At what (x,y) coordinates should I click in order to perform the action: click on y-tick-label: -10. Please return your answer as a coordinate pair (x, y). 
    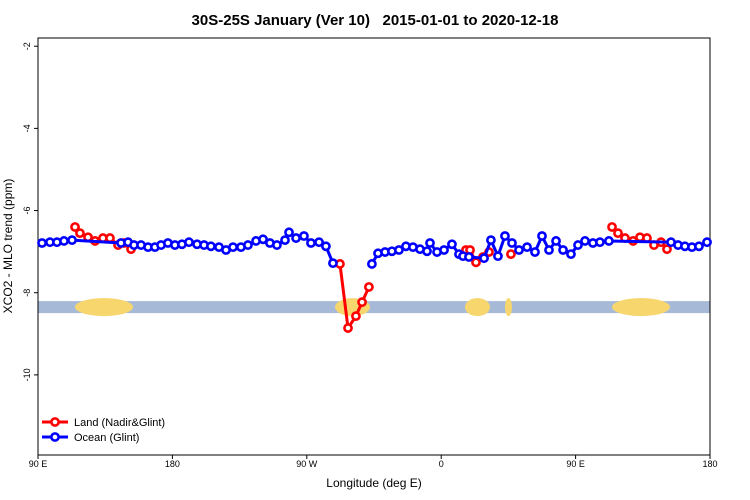
    Looking at the image, I should click on (27, 374).